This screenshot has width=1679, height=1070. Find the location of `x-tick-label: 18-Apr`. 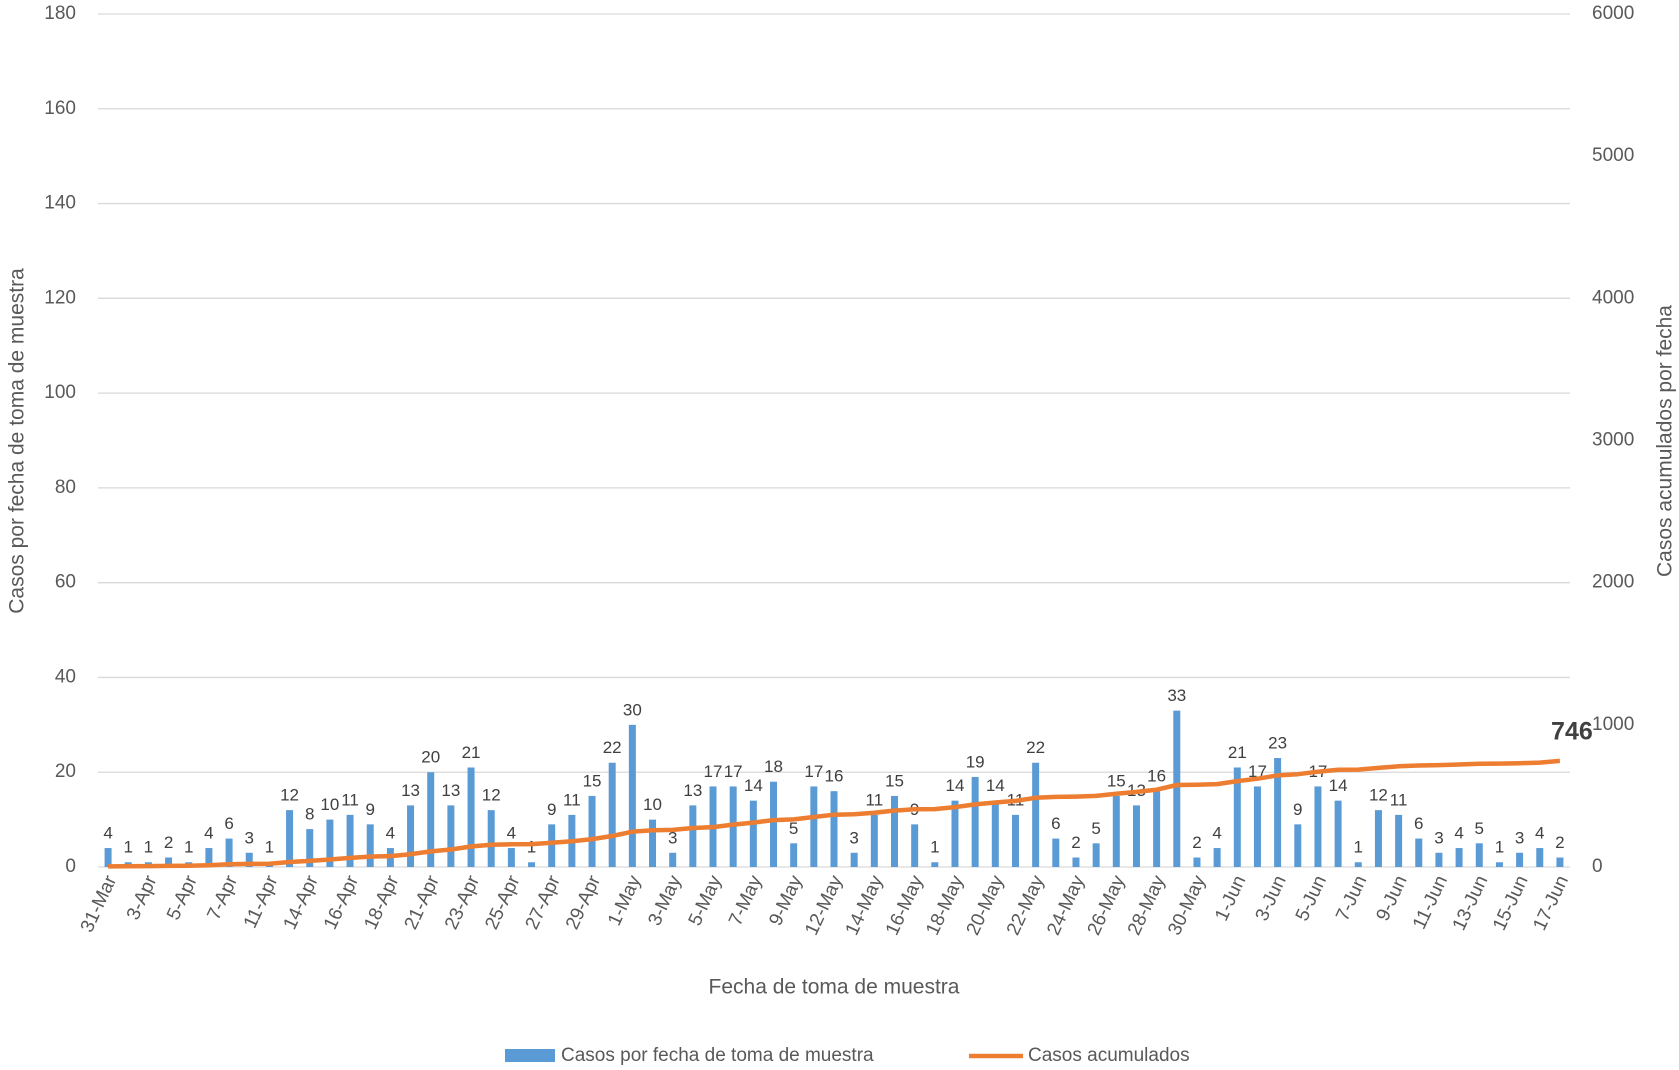

x-tick-label: 18-Apr is located at coordinates (381, 902).